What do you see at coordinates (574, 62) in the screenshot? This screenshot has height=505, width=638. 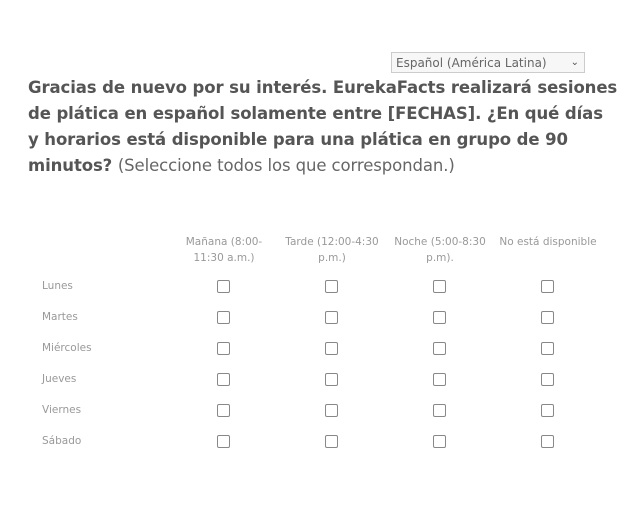 I see `chevron-down-icon: ⌄` at bounding box center [574, 62].